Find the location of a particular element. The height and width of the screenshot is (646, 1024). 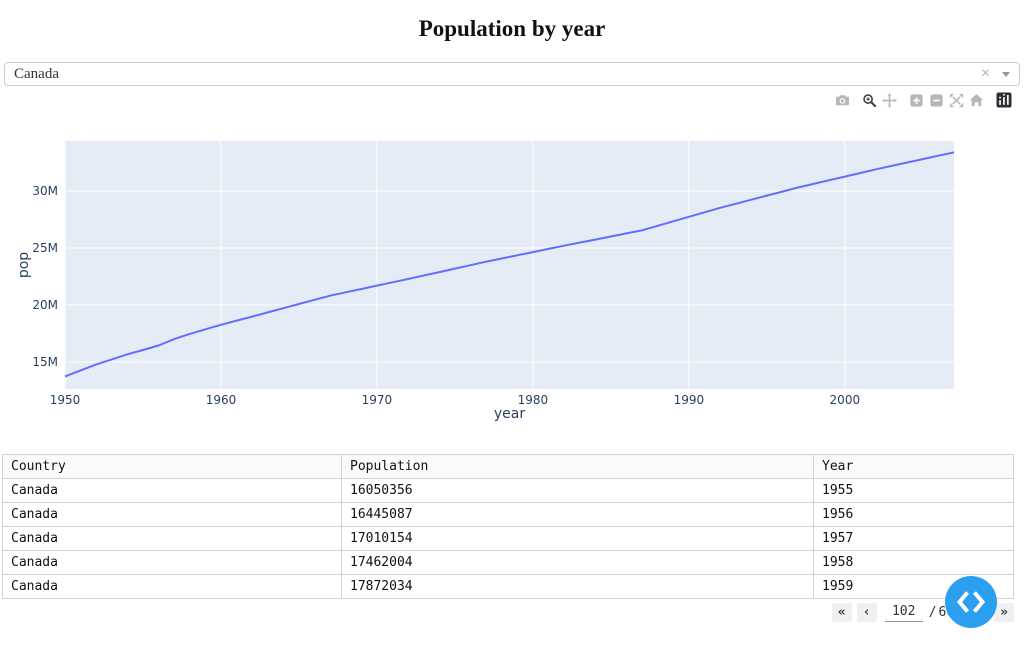

table-row: Canada 16445087 1956 is located at coordinates (508, 514).